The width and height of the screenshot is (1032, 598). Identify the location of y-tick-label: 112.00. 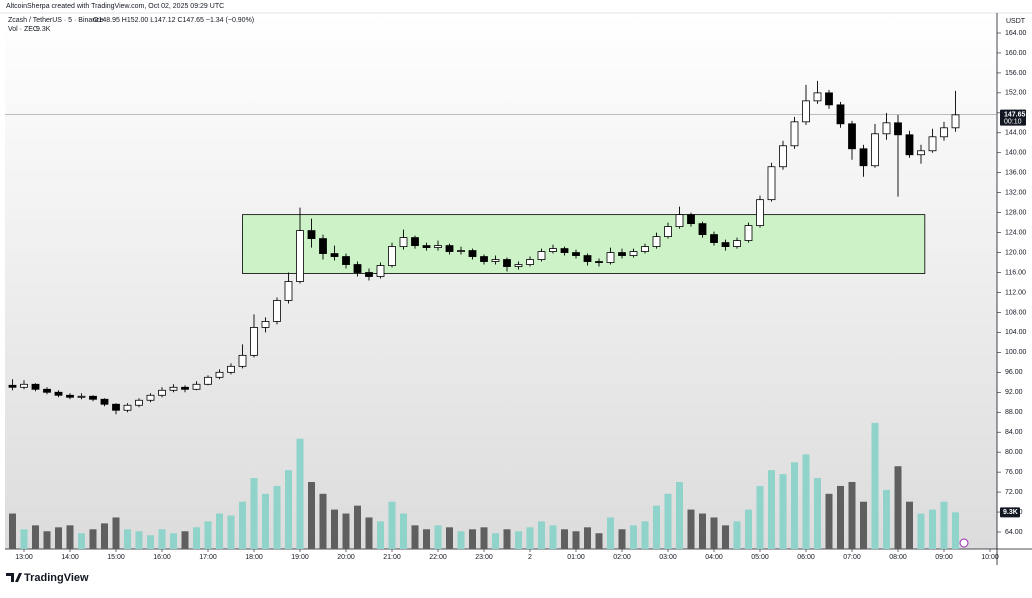
(1015, 292).